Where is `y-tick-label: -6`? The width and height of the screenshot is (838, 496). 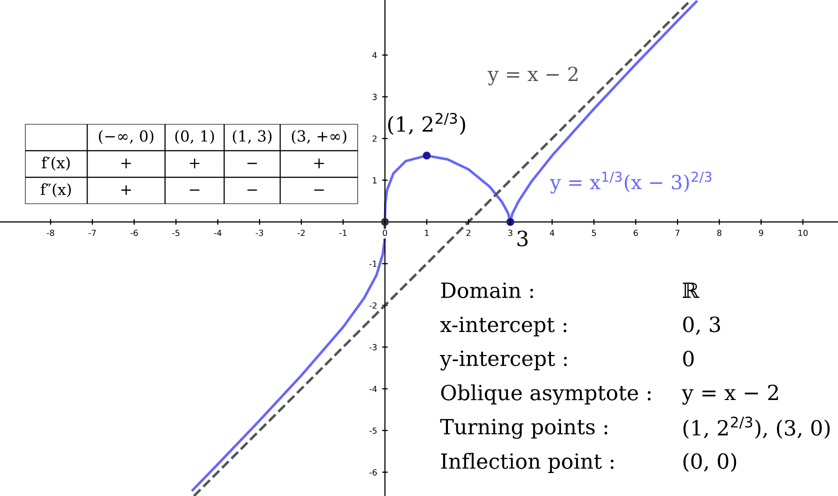 y-tick-label: -6 is located at coordinates (373, 472).